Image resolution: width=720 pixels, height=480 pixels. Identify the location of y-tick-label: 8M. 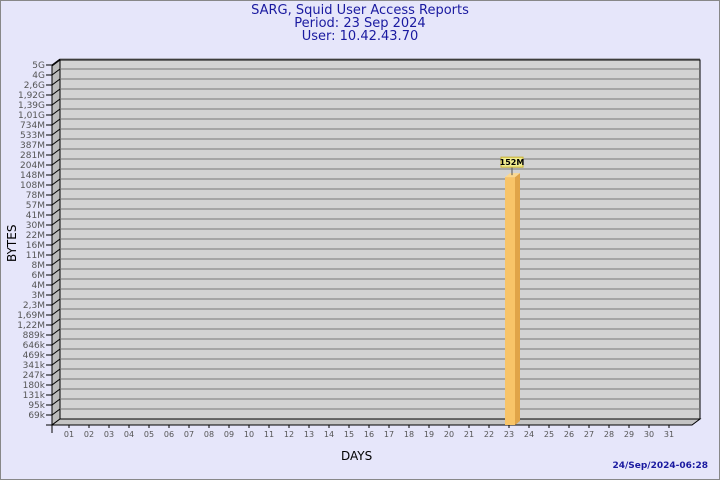
(39, 266).